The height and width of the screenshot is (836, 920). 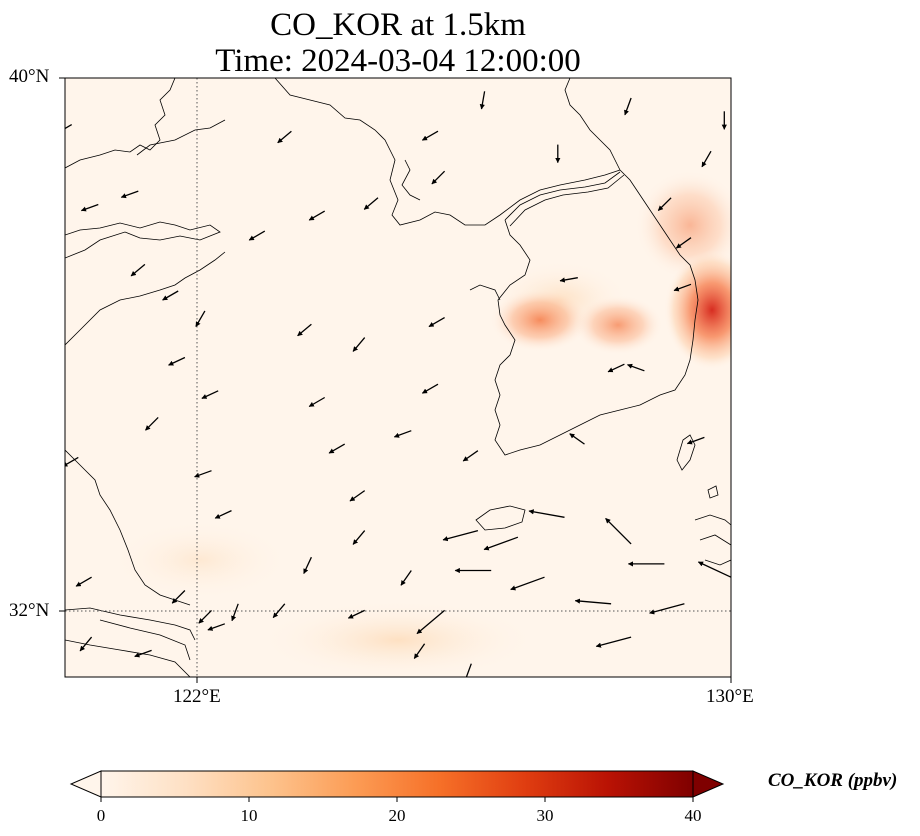 I want to click on lat-label-40n: 40°N, so click(x=29, y=76).